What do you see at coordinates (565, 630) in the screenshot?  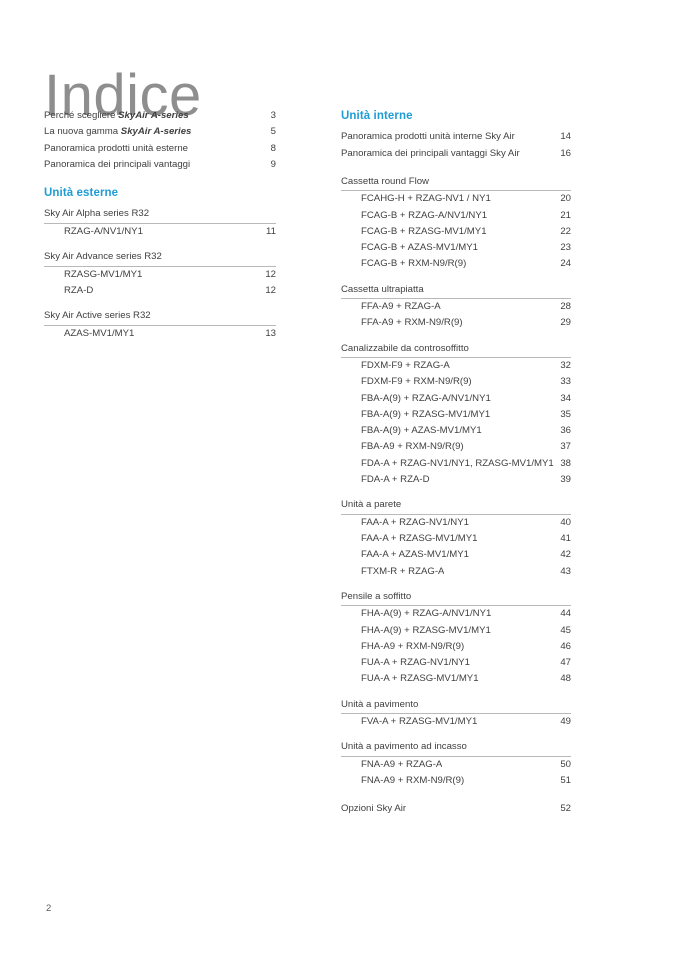 I see `toc-entry-page-number: 45` at bounding box center [565, 630].